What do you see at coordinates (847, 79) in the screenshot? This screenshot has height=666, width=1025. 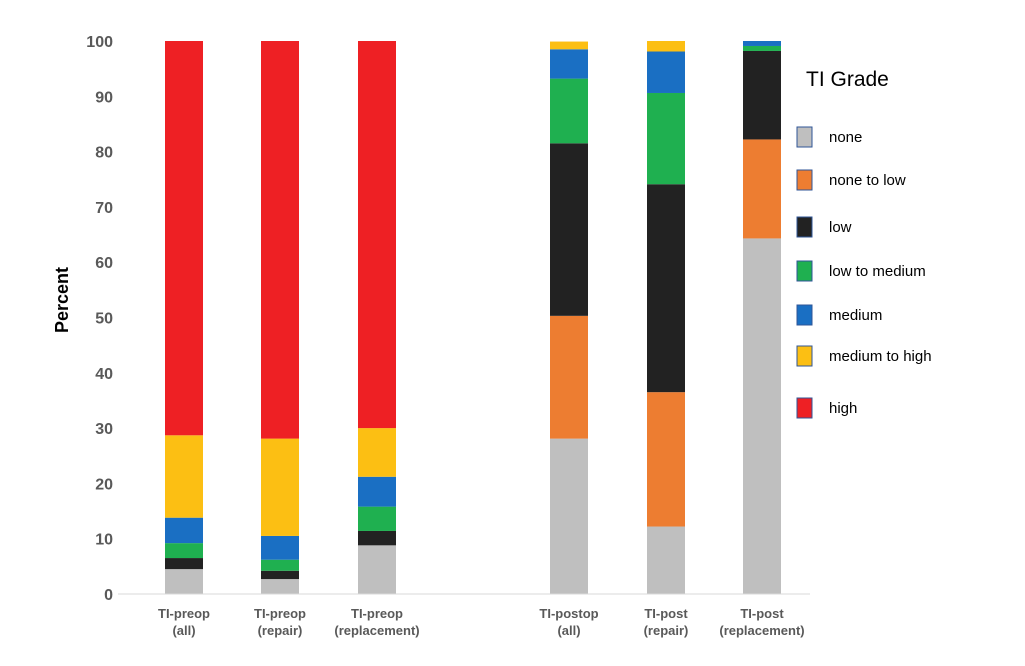 I see `legend-title: TI Grade` at bounding box center [847, 79].